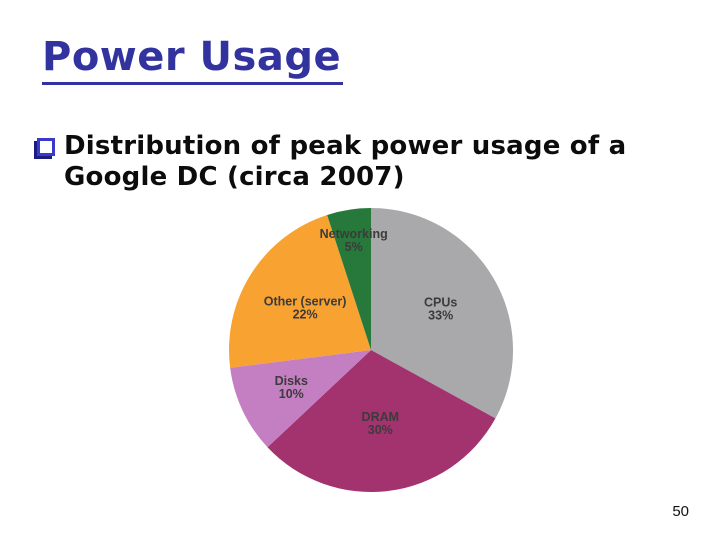  Describe the element at coordinates (440, 308) in the screenshot. I see `pie-label-cpus: CPUs 33%` at that location.